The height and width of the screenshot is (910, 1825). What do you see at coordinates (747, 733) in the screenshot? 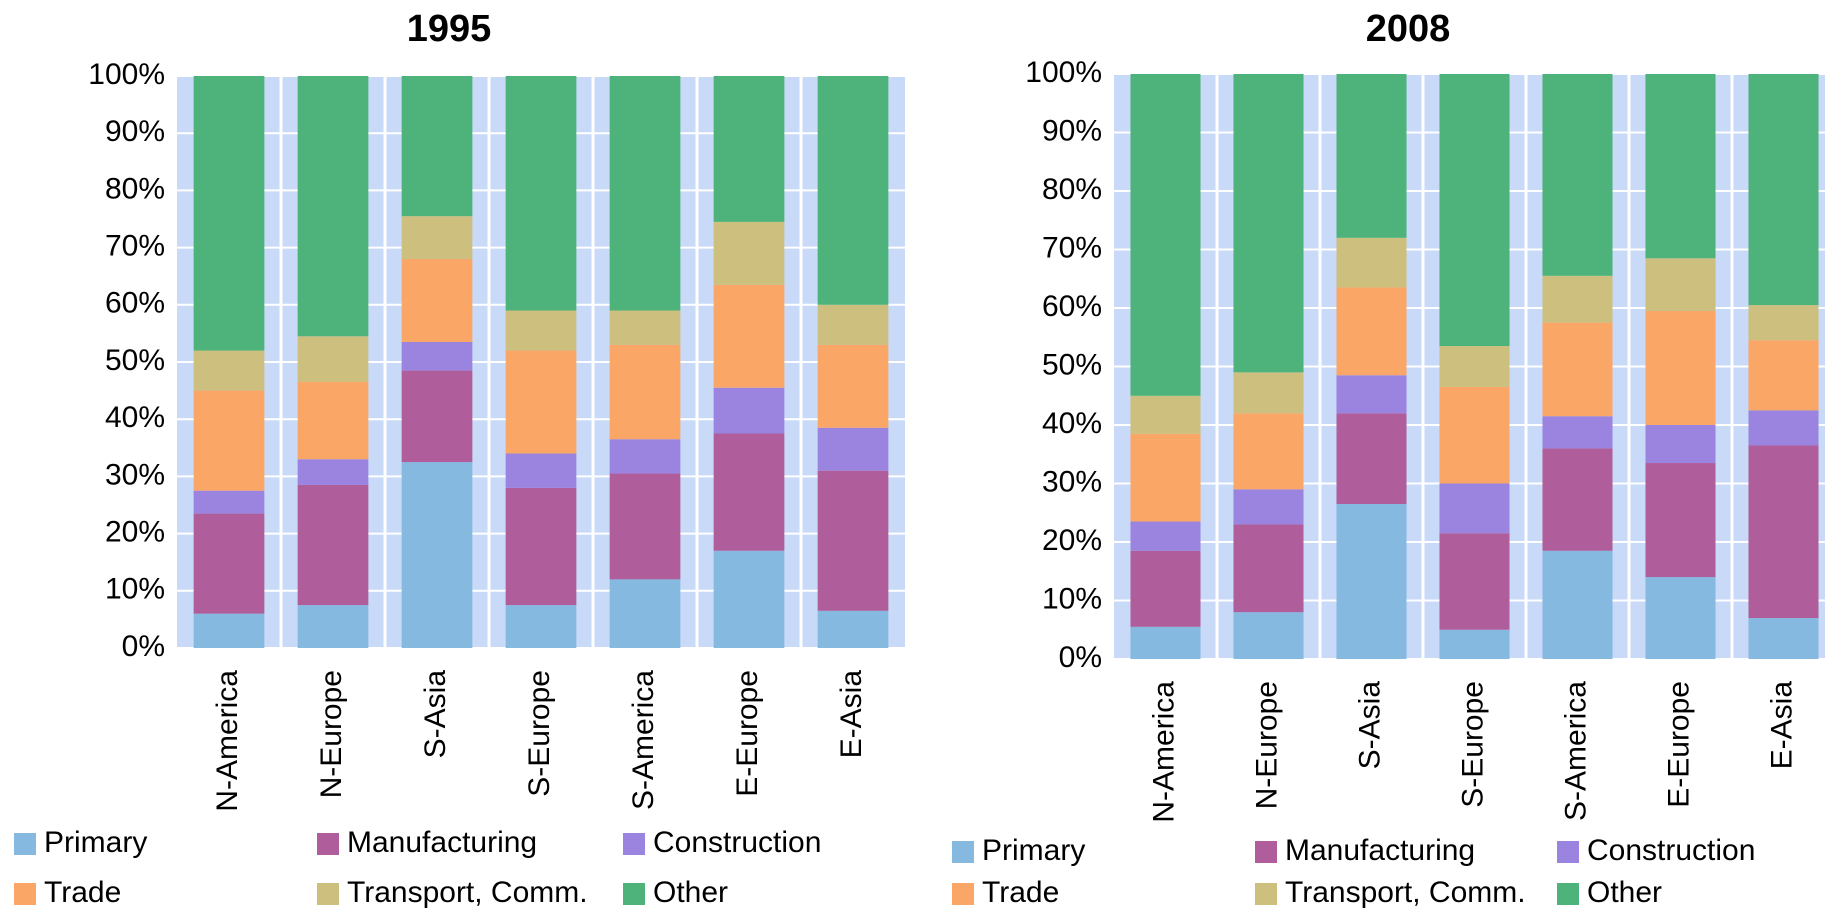
I see `x-tick-label: E-Europe` at bounding box center [747, 733].